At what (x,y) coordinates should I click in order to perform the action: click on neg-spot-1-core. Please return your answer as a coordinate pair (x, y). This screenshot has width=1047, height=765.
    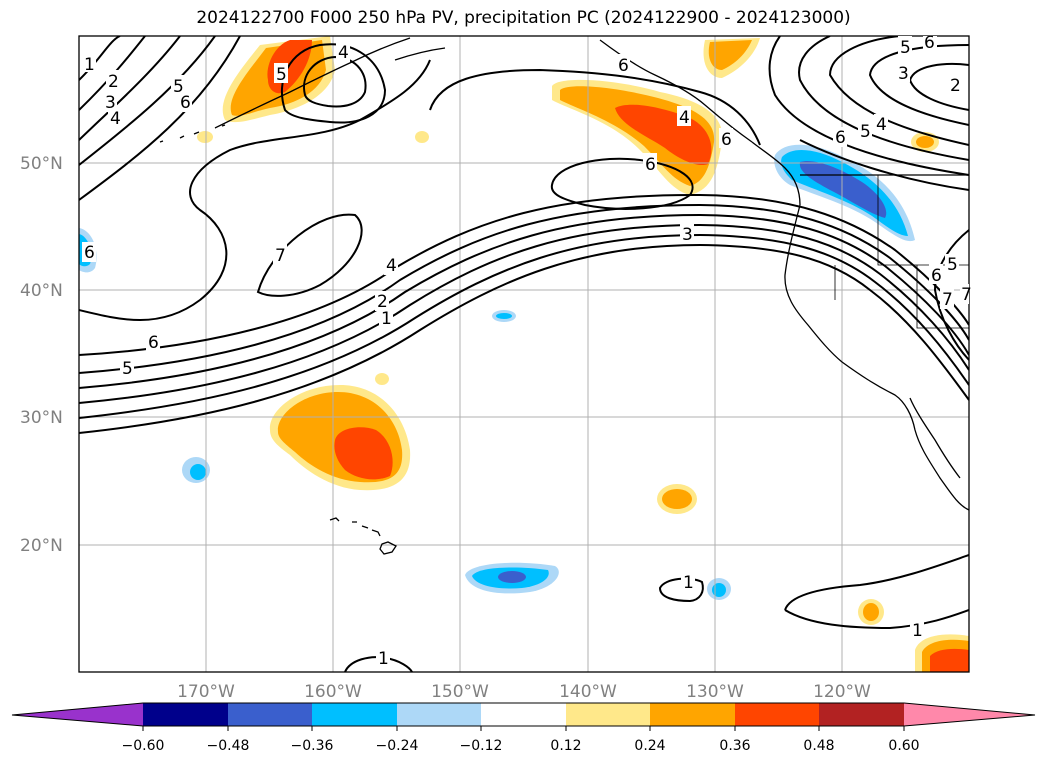
    Looking at the image, I should click on (198, 472).